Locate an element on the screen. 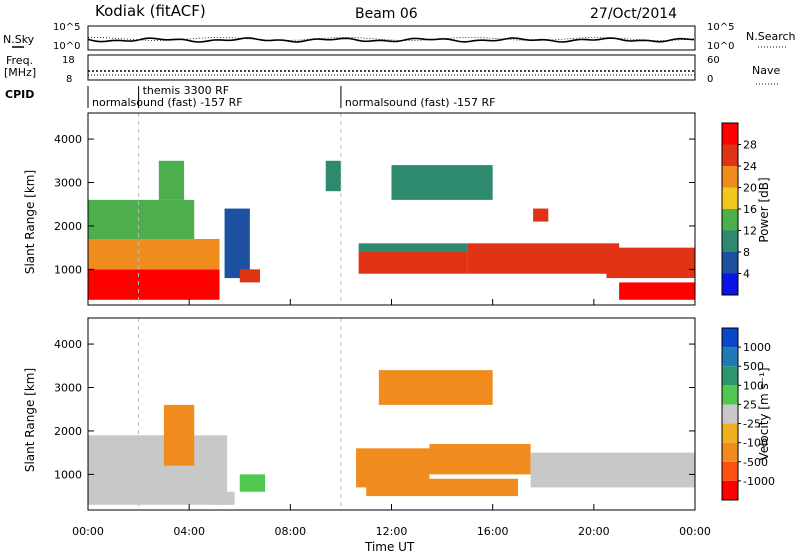 The width and height of the screenshot is (800, 558). date-title: 27/Oct/2014 is located at coordinates (633, 14).